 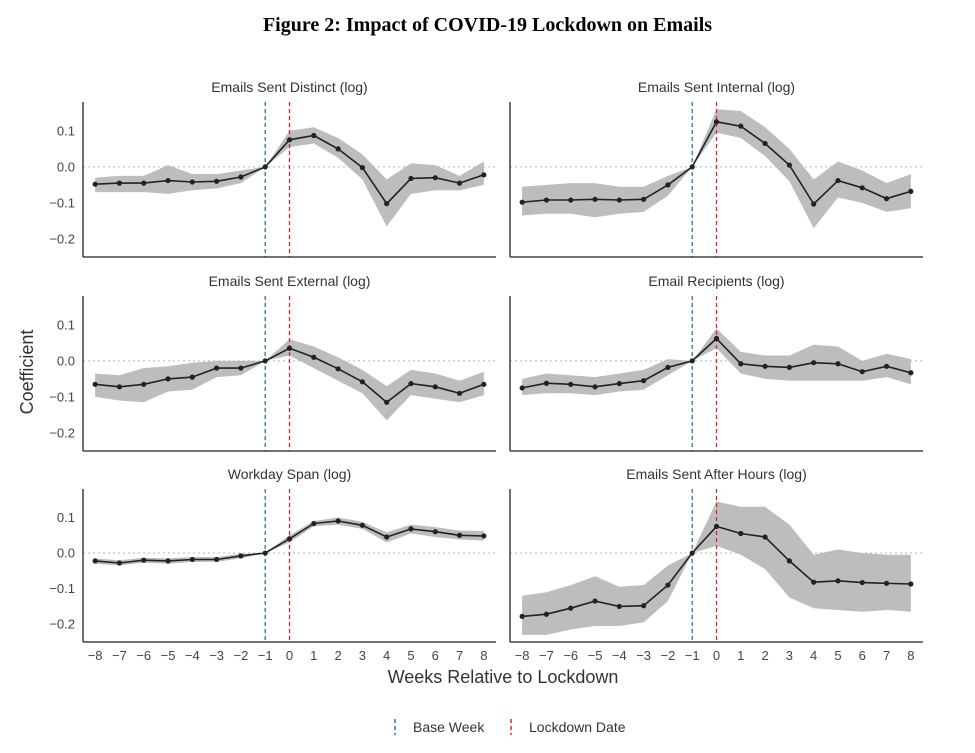 I want to click on panel-1-title: Emails Sent Distinct (log), so click(x=289, y=87).